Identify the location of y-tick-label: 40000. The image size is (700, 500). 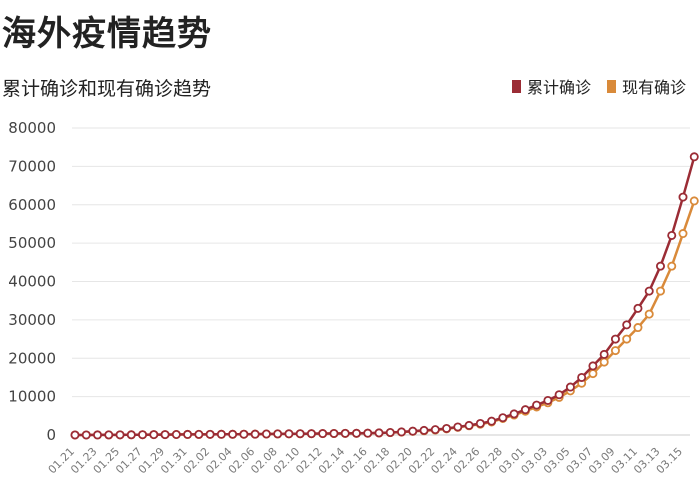
(32, 282).